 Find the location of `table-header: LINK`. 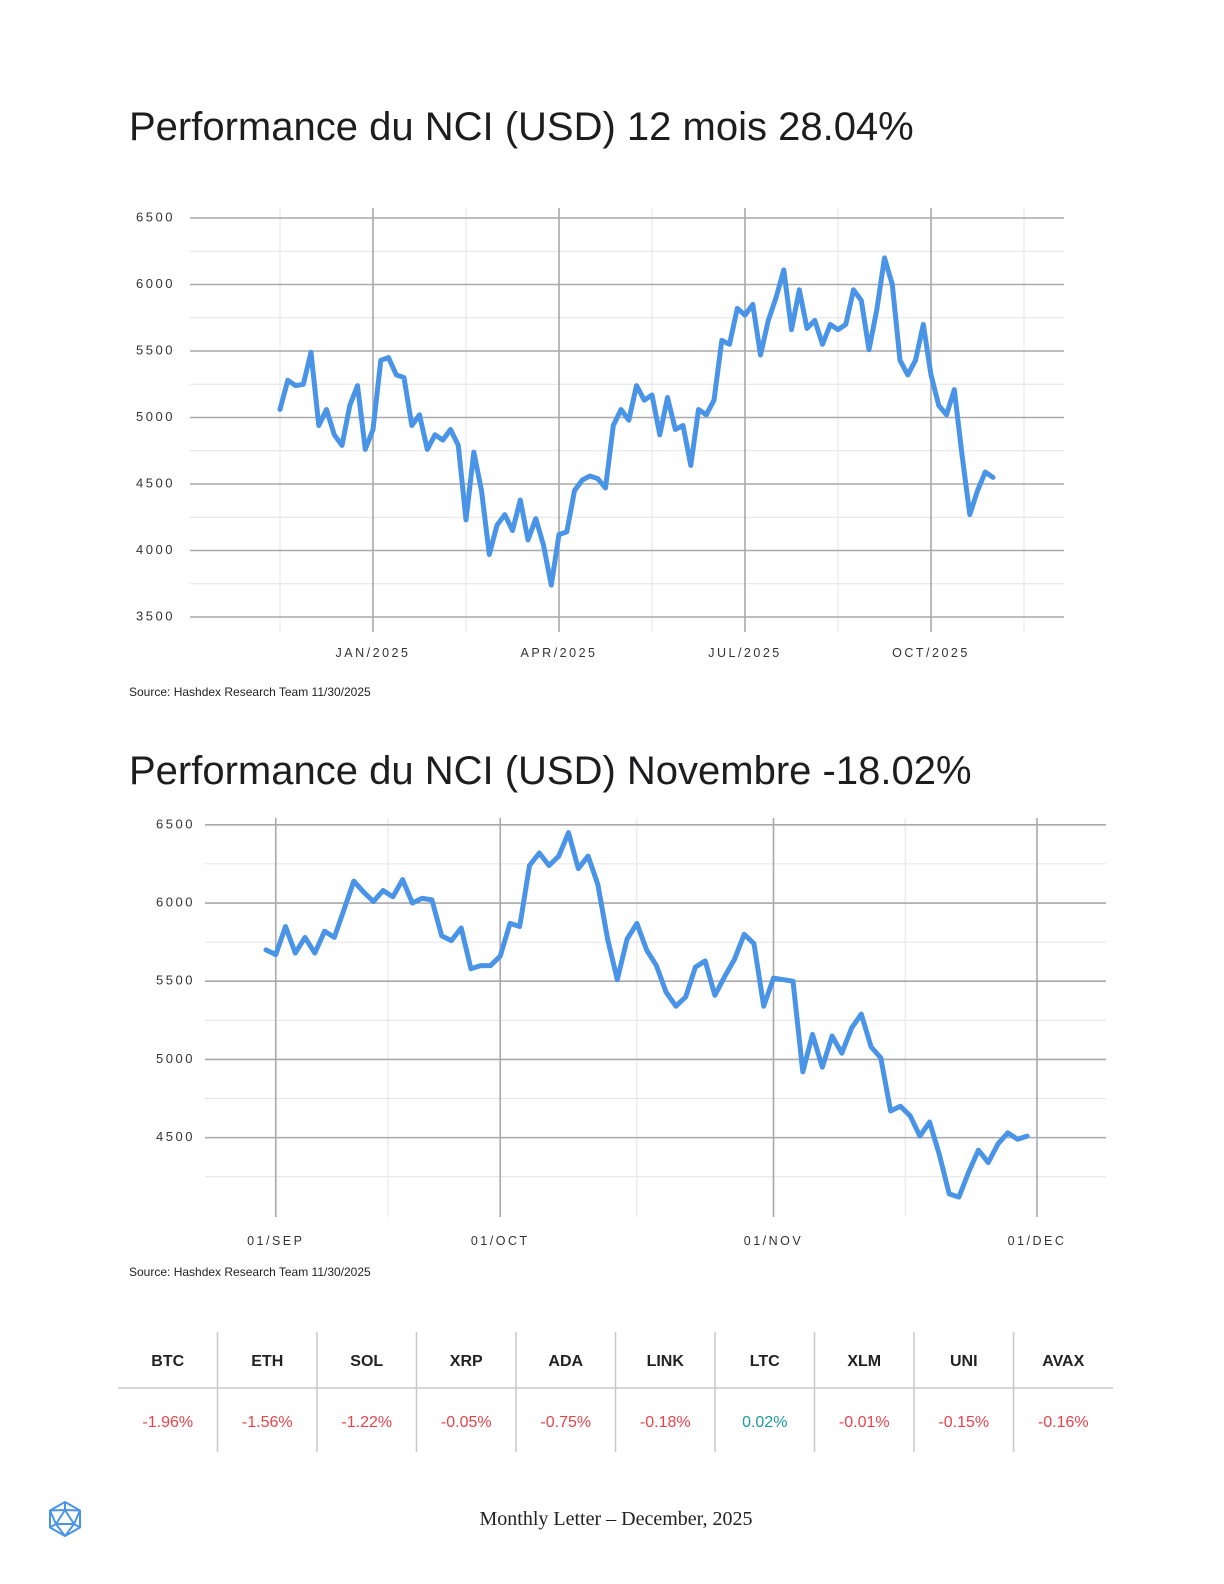

table-header: LINK is located at coordinates (666, 1361).